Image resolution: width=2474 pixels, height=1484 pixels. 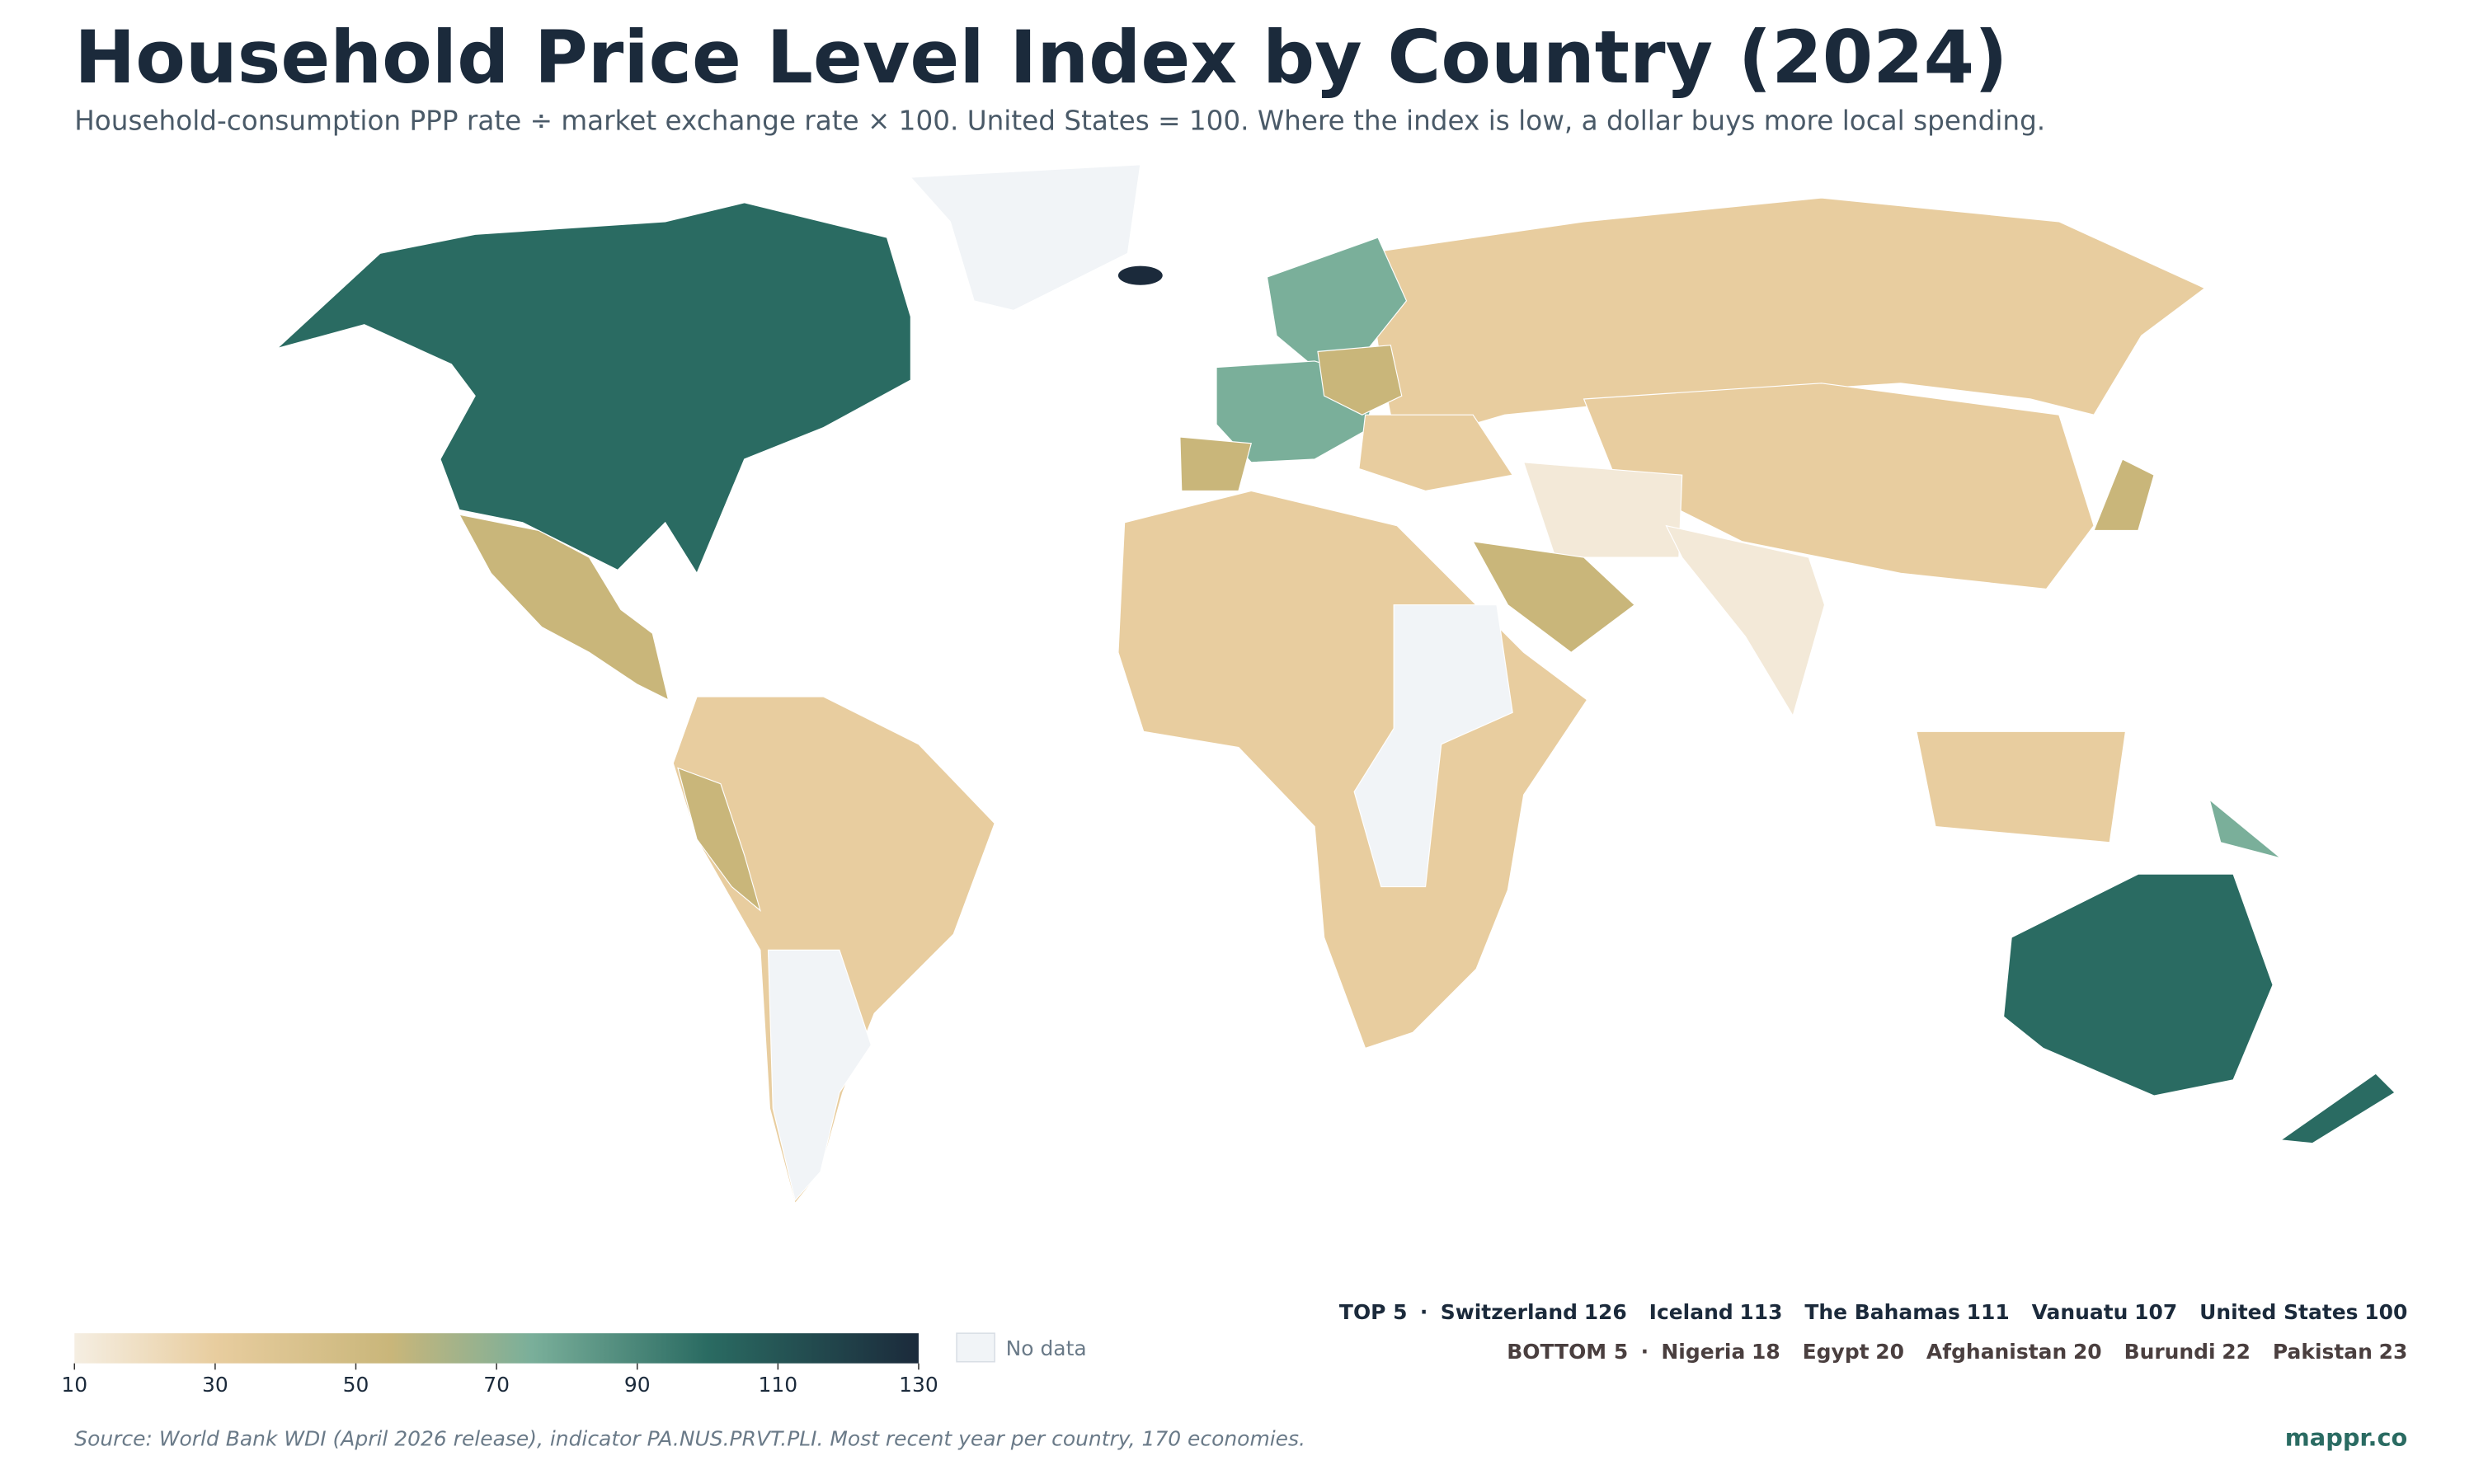 What do you see at coordinates (2236, 1352) in the screenshot?
I see `country-value: 22` at bounding box center [2236, 1352].